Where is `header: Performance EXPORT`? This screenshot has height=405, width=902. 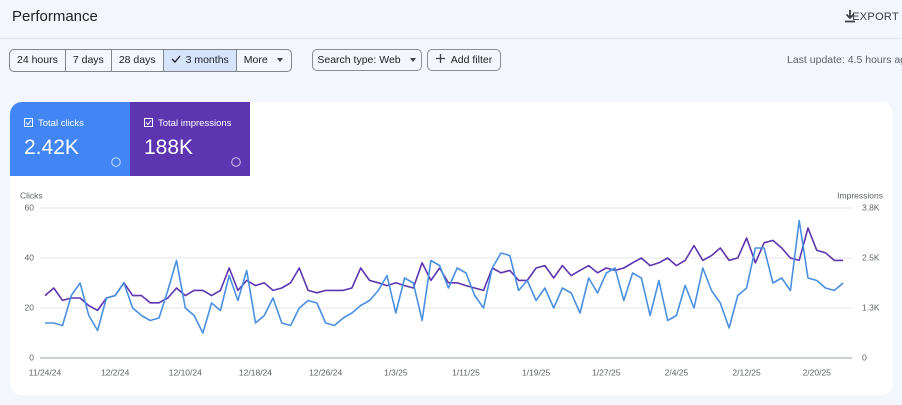 header: Performance EXPORT is located at coordinates (451, 19).